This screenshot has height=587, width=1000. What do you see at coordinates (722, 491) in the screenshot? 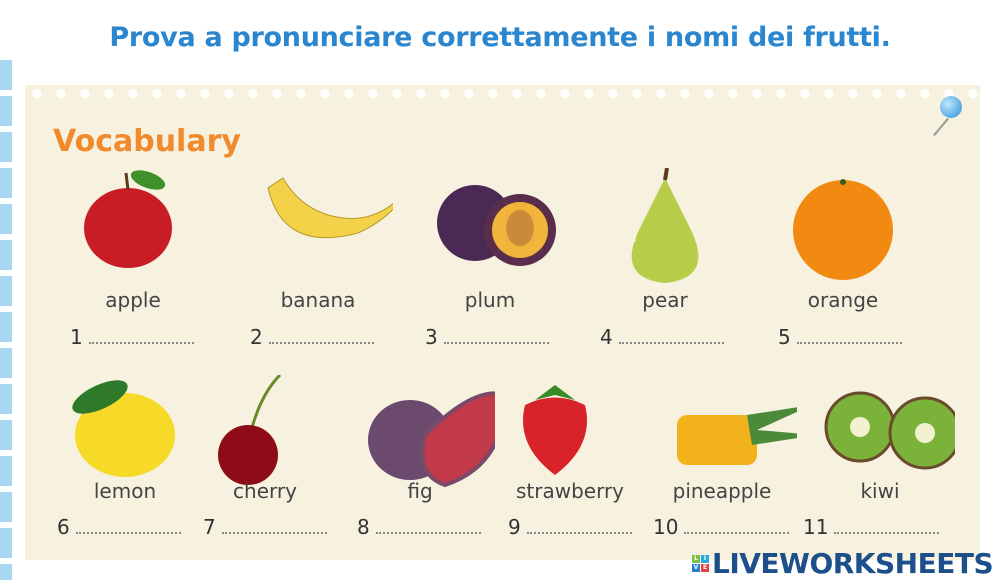
I see `pineapple-label: pineapple` at bounding box center [722, 491].